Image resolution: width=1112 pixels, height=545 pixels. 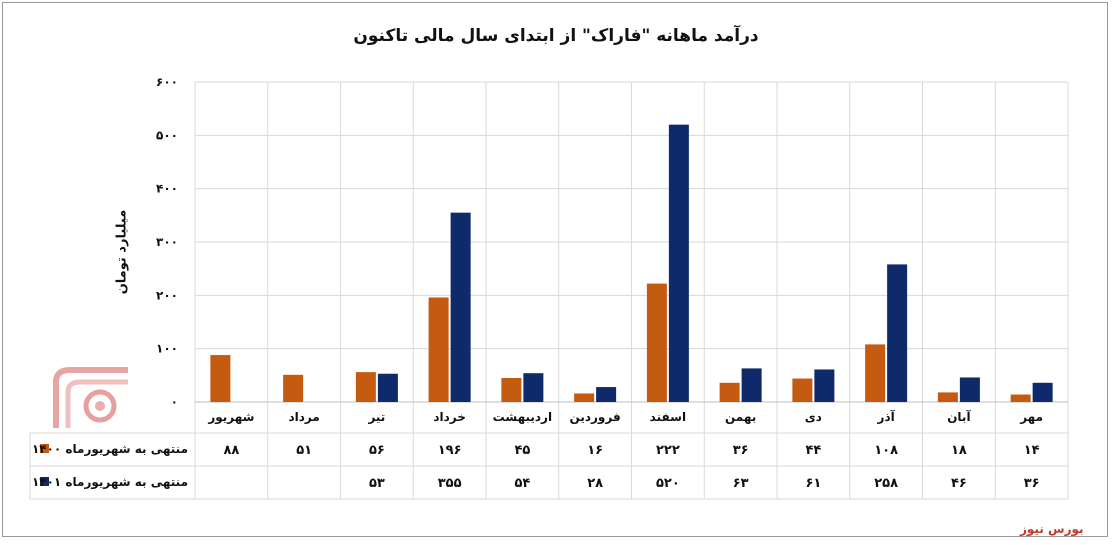 I want to click on table-value: ۸۸, so click(x=231, y=450).